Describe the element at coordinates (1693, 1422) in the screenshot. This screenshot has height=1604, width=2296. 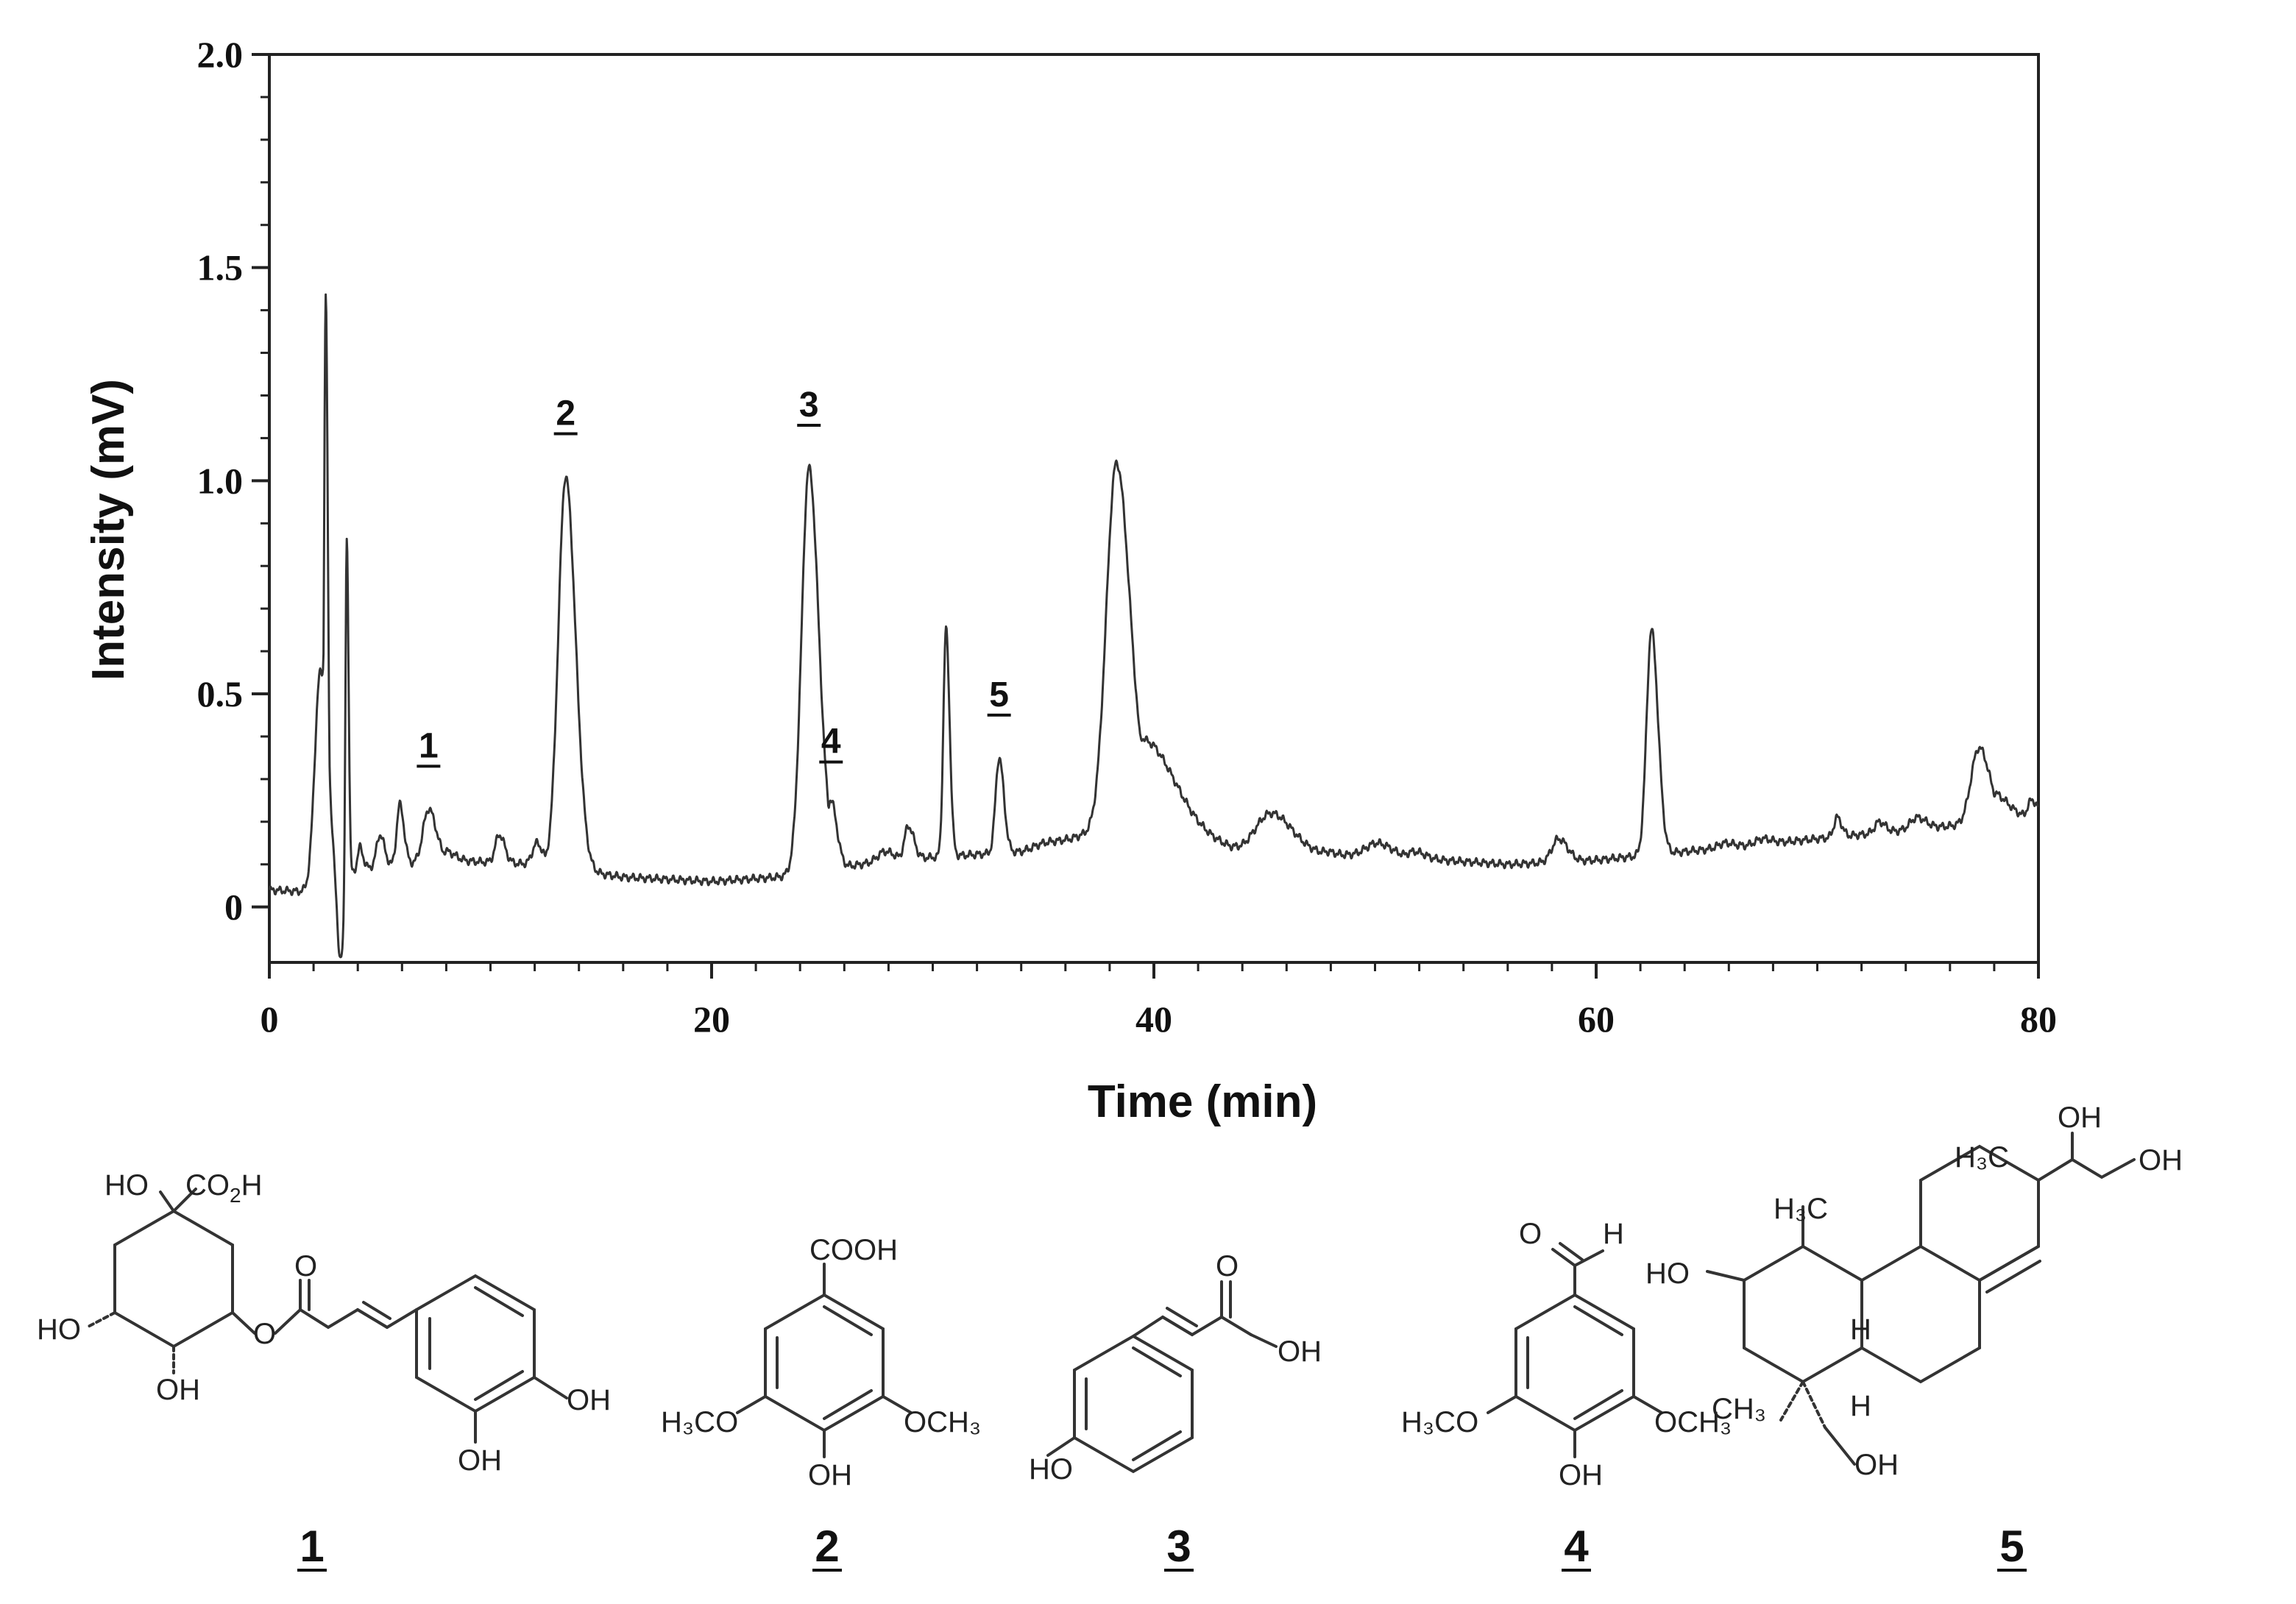
I see `c4-ome-right: OCH₃` at that location.